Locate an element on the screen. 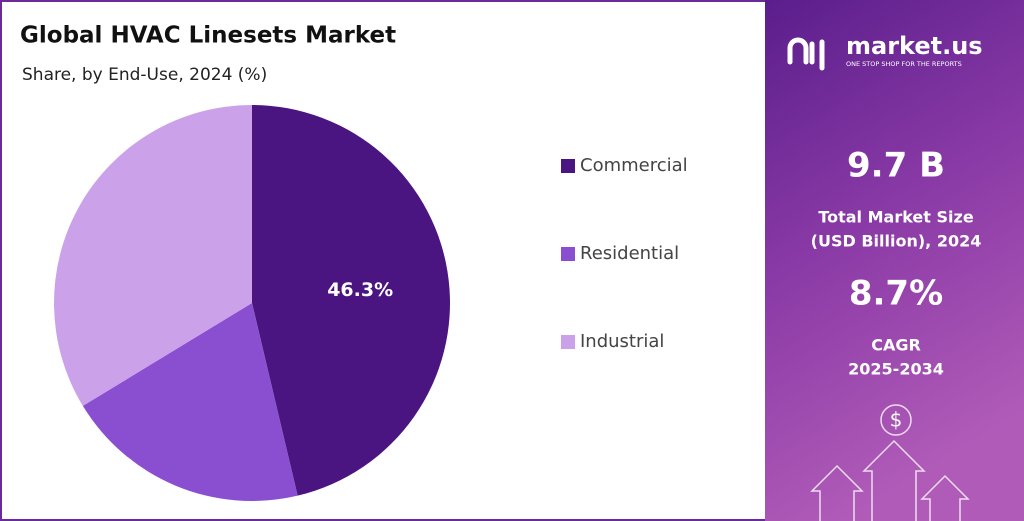 The image size is (1024, 521). legend-label: Commercial is located at coordinates (634, 165).